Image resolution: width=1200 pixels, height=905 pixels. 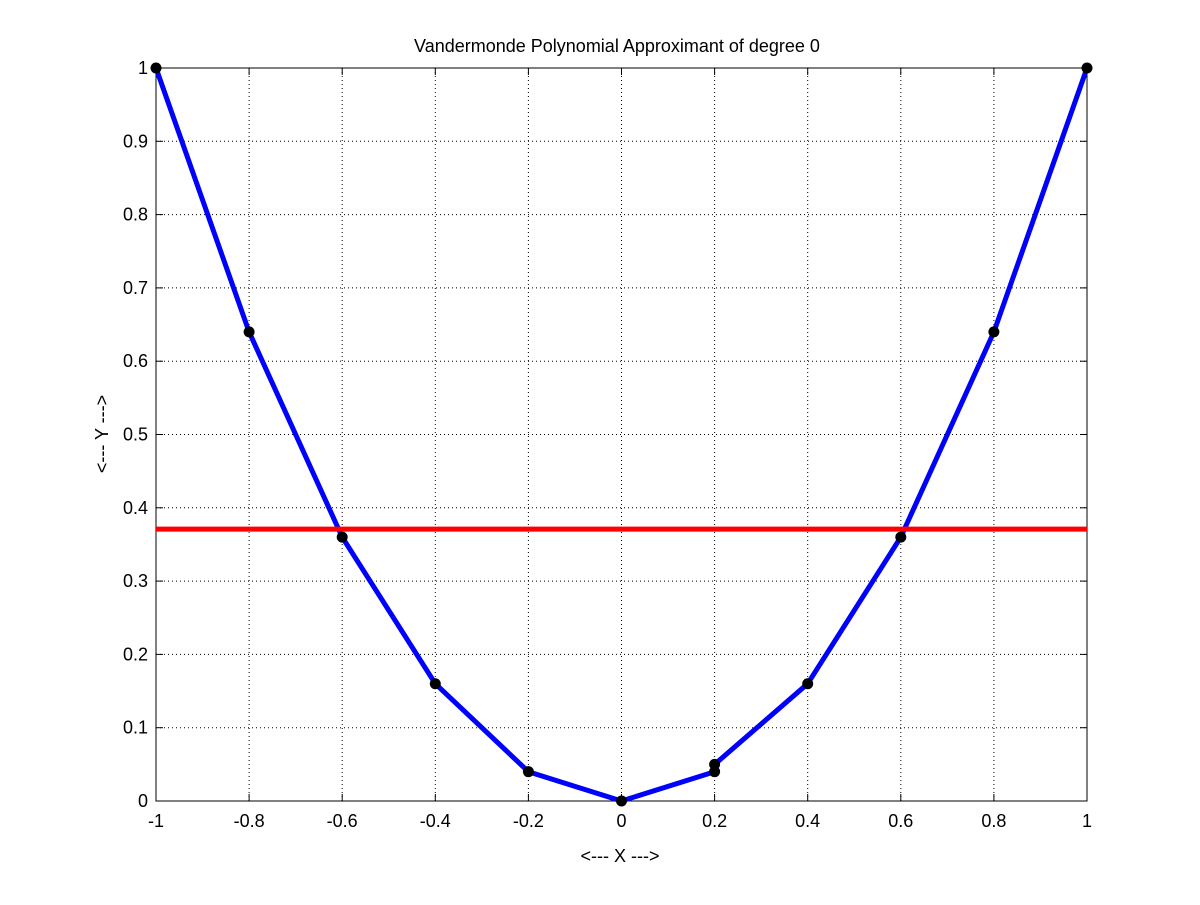 What do you see at coordinates (156, 821) in the screenshot?
I see `x-tick-label: -1` at bounding box center [156, 821].